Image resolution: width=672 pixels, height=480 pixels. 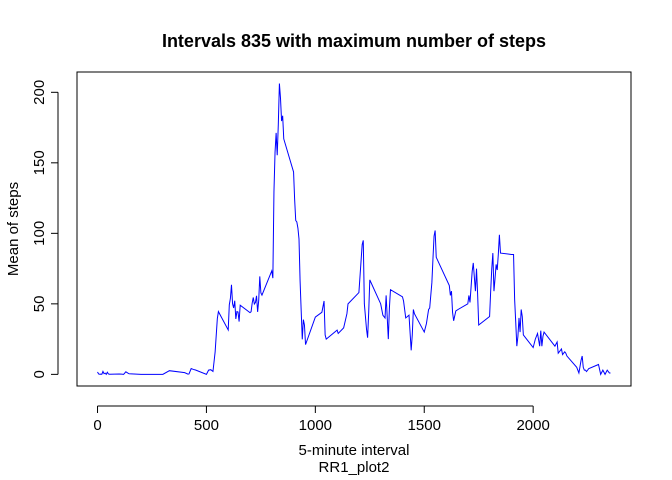 What do you see at coordinates (354, 467) in the screenshot?
I see `subtitle: RR1_plot2` at bounding box center [354, 467].